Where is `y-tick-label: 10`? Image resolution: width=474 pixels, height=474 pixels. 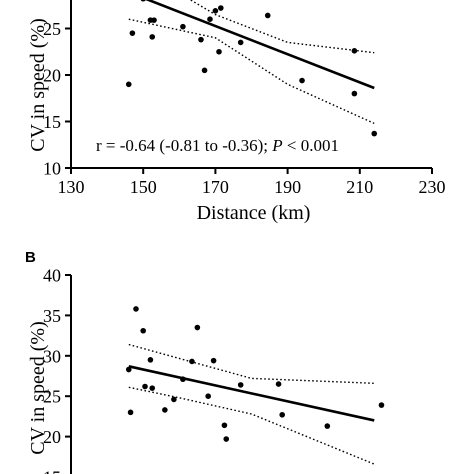
y-tick-label: 10 is located at coordinates (52, 169).